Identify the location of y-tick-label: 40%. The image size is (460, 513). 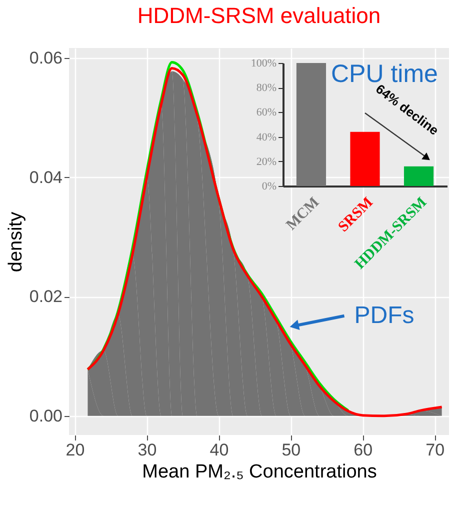
(266, 137).